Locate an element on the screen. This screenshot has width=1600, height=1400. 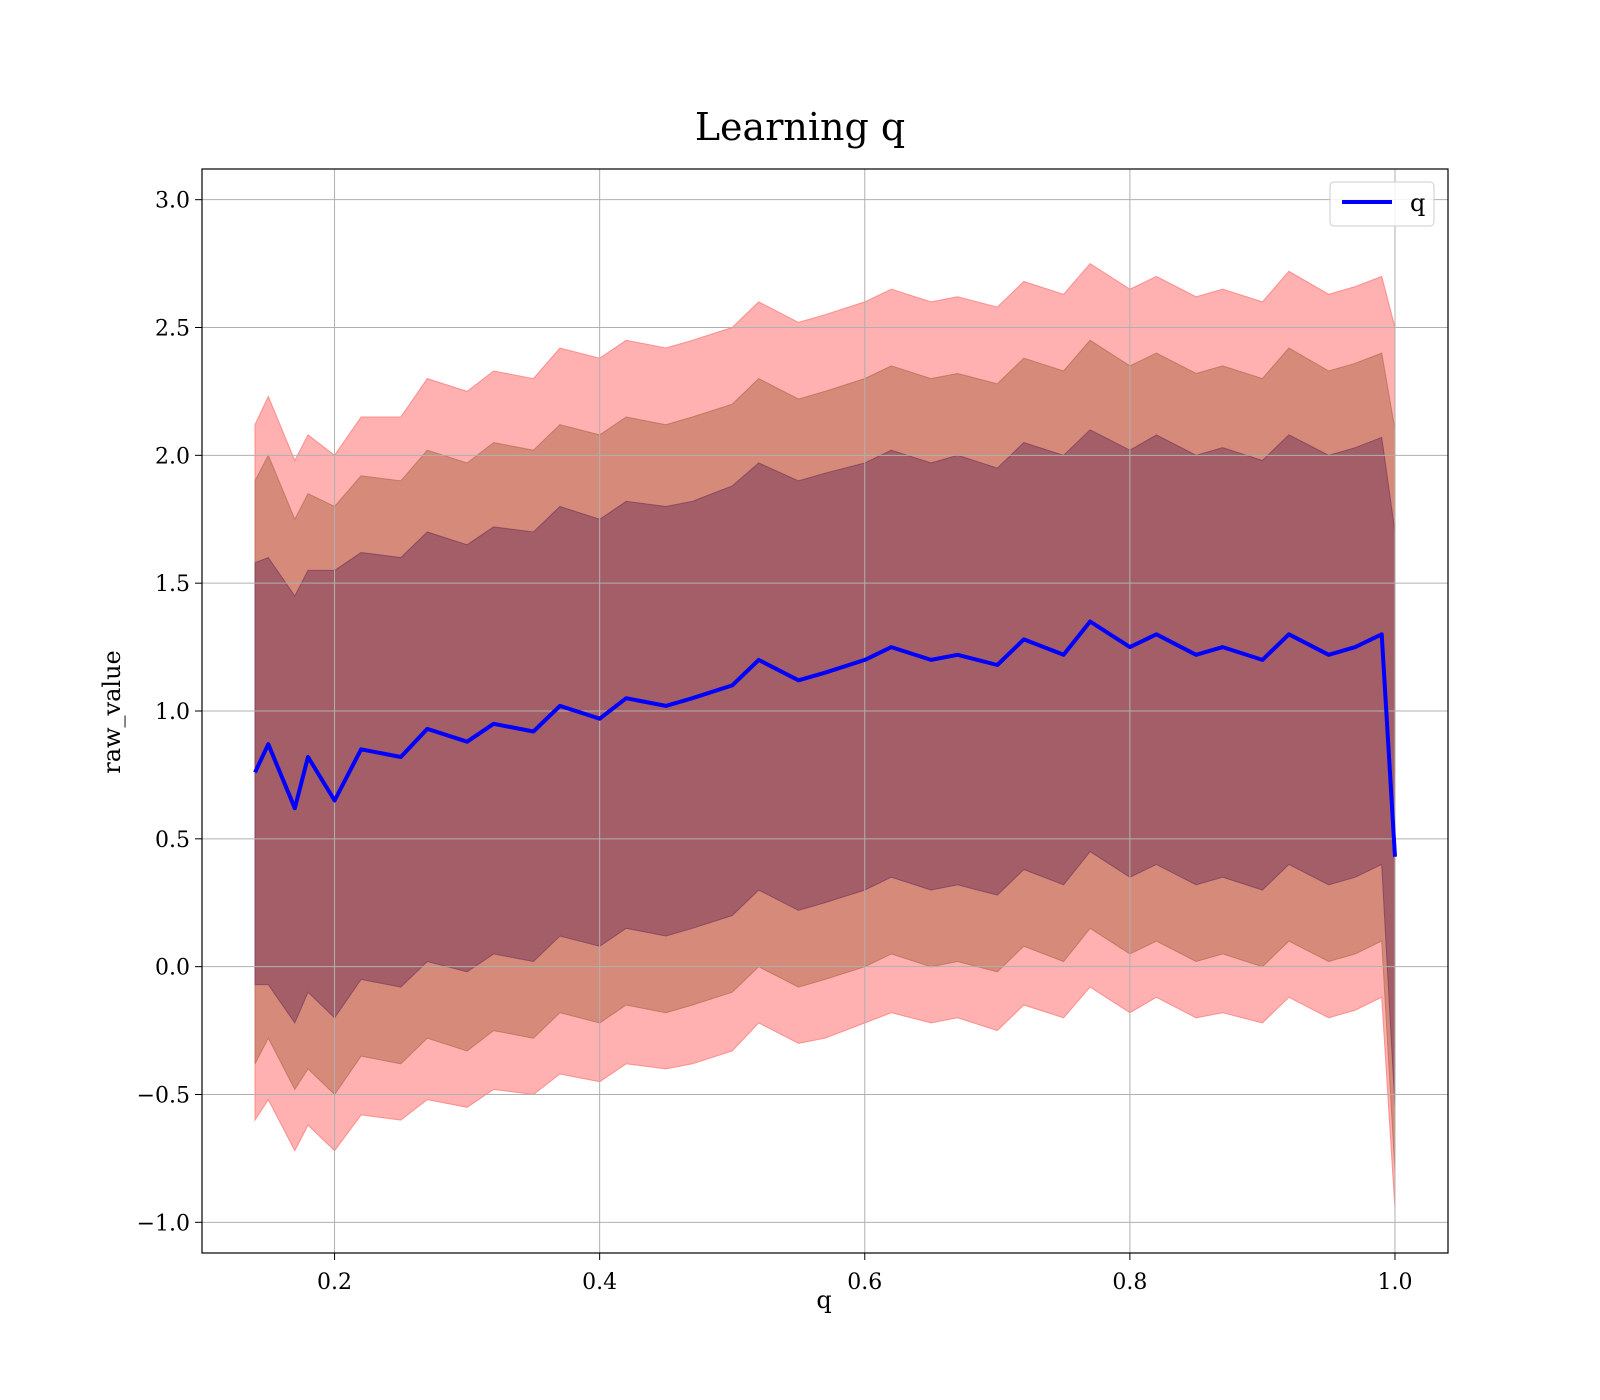
y-tick-label: 1.5 is located at coordinates (172, 584).